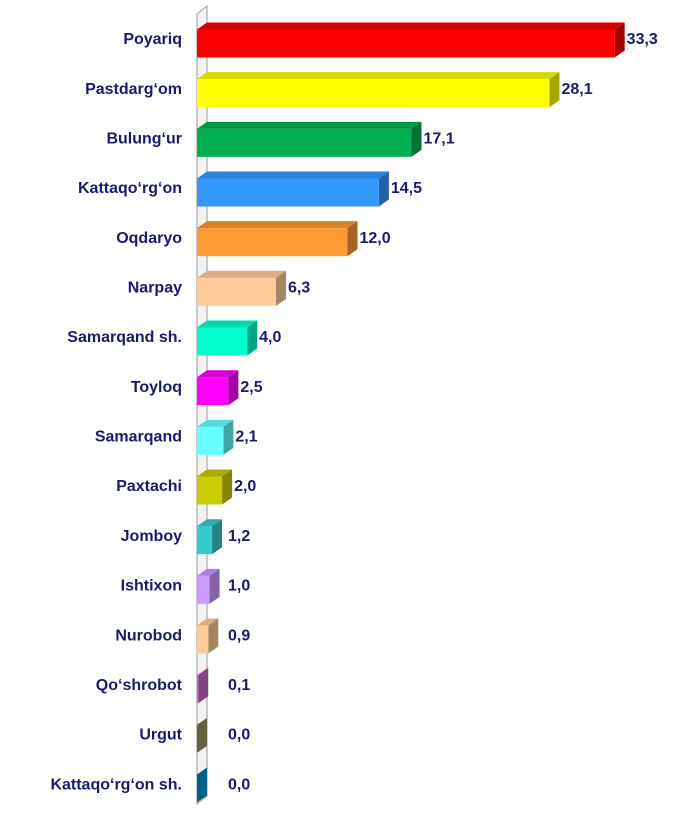  What do you see at coordinates (156, 387) in the screenshot?
I see `category-label: Toyloq` at bounding box center [156, 387].